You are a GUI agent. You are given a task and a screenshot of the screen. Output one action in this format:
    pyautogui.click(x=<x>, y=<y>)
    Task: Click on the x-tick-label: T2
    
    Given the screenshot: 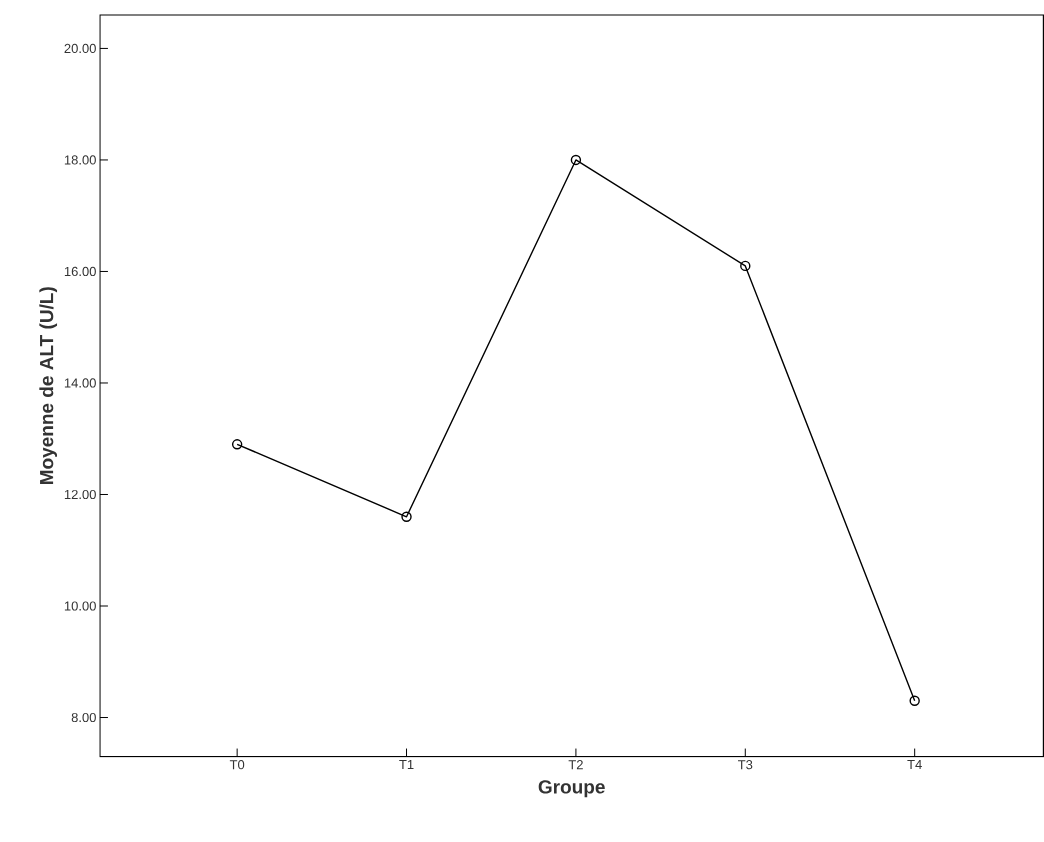 What is the action you would take?
    pyautogui.click(x=575, y=765)
    